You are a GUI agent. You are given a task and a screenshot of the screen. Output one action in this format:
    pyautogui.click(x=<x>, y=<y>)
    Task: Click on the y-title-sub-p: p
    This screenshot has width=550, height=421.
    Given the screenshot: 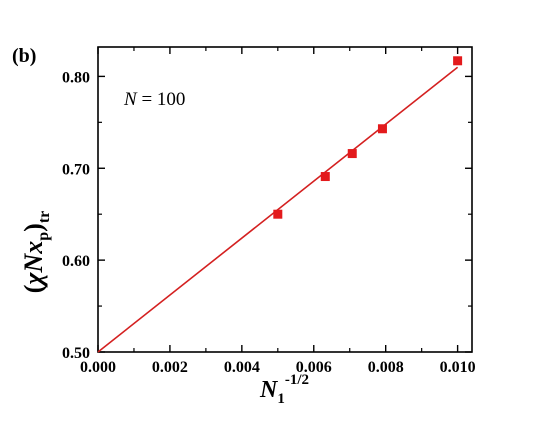 What is the action you would take?
    pyautogui.click(x=43, y=236)
    